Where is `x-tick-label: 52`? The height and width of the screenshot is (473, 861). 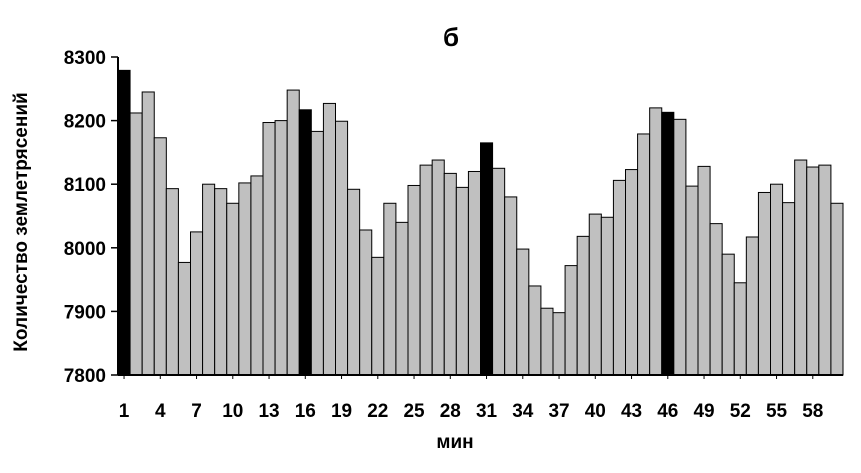
x-tick-label: 52 is located at coordinates (740, 411).